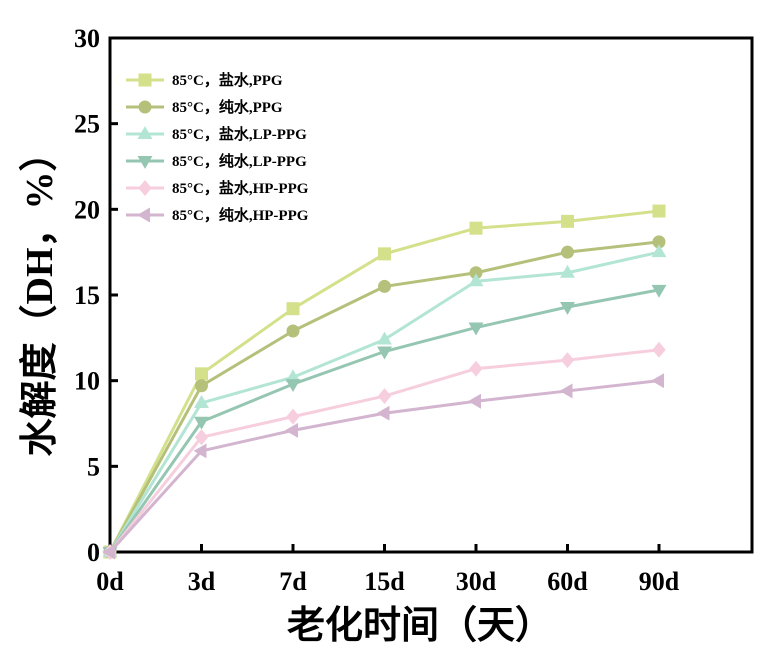  What do you see at coordinates (202, 581) in the screenshot?
I see `x-tick-label: 3d` at bounding box center [202, 581].